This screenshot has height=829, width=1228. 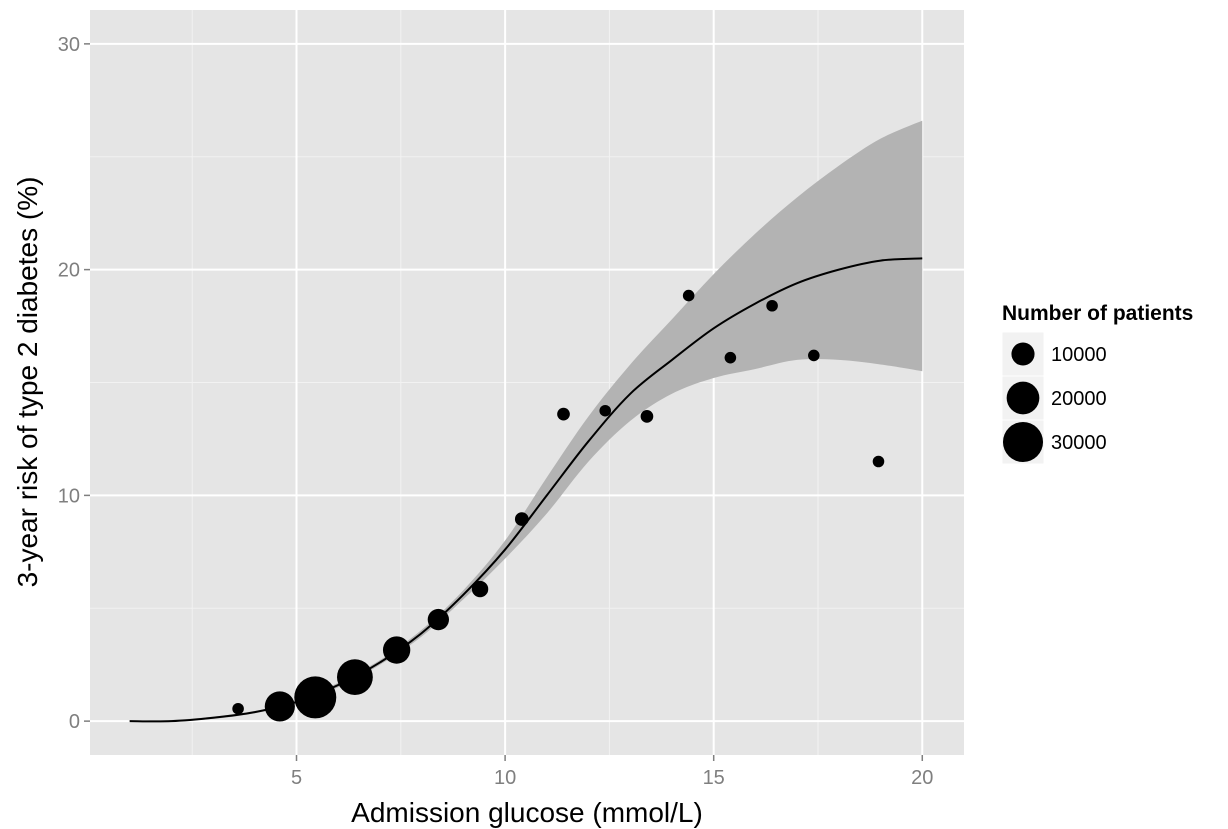 What do you see at coordinates (1079, 355) in the screenshot?
I see `legend-label: 10000` at bounding box center [1079, 355].